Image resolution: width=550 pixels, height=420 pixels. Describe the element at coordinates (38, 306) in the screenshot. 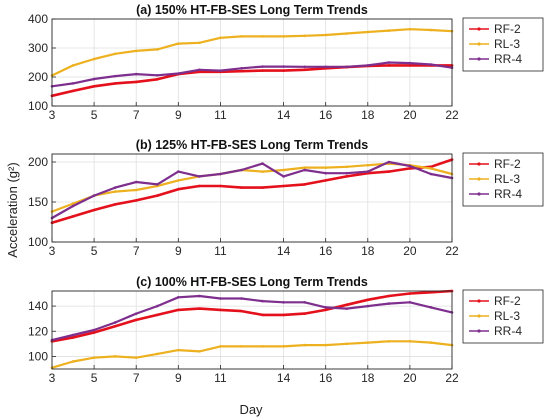

I see `y-tick-label: 140` at that location.